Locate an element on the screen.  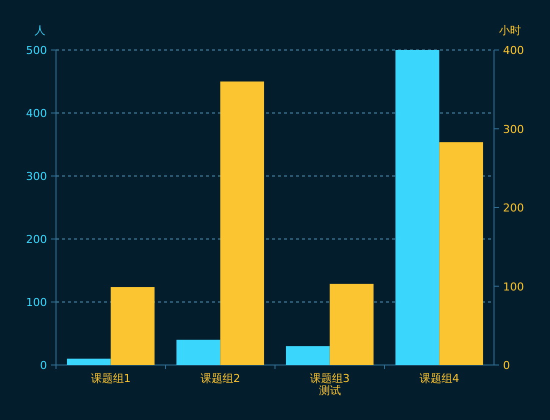
y-tick-label: 400 is located at coordinates (36, 113).